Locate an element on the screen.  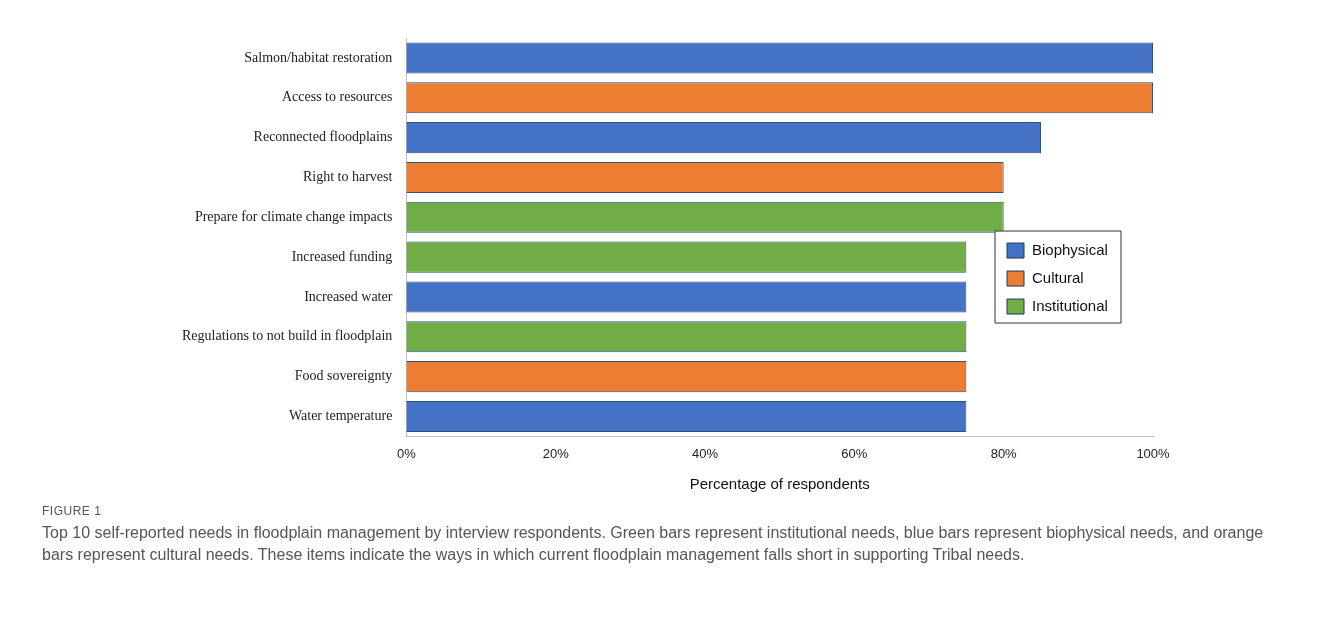
x-tick-label: 60% is located at coordinates (854, 453).